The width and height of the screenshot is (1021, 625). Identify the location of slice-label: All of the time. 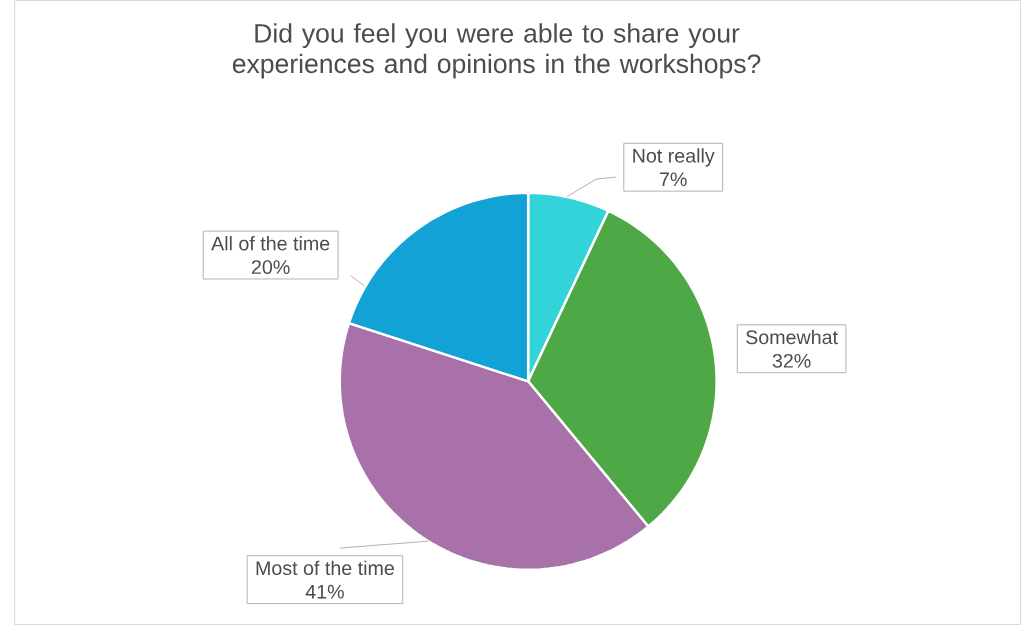
(270, 243).